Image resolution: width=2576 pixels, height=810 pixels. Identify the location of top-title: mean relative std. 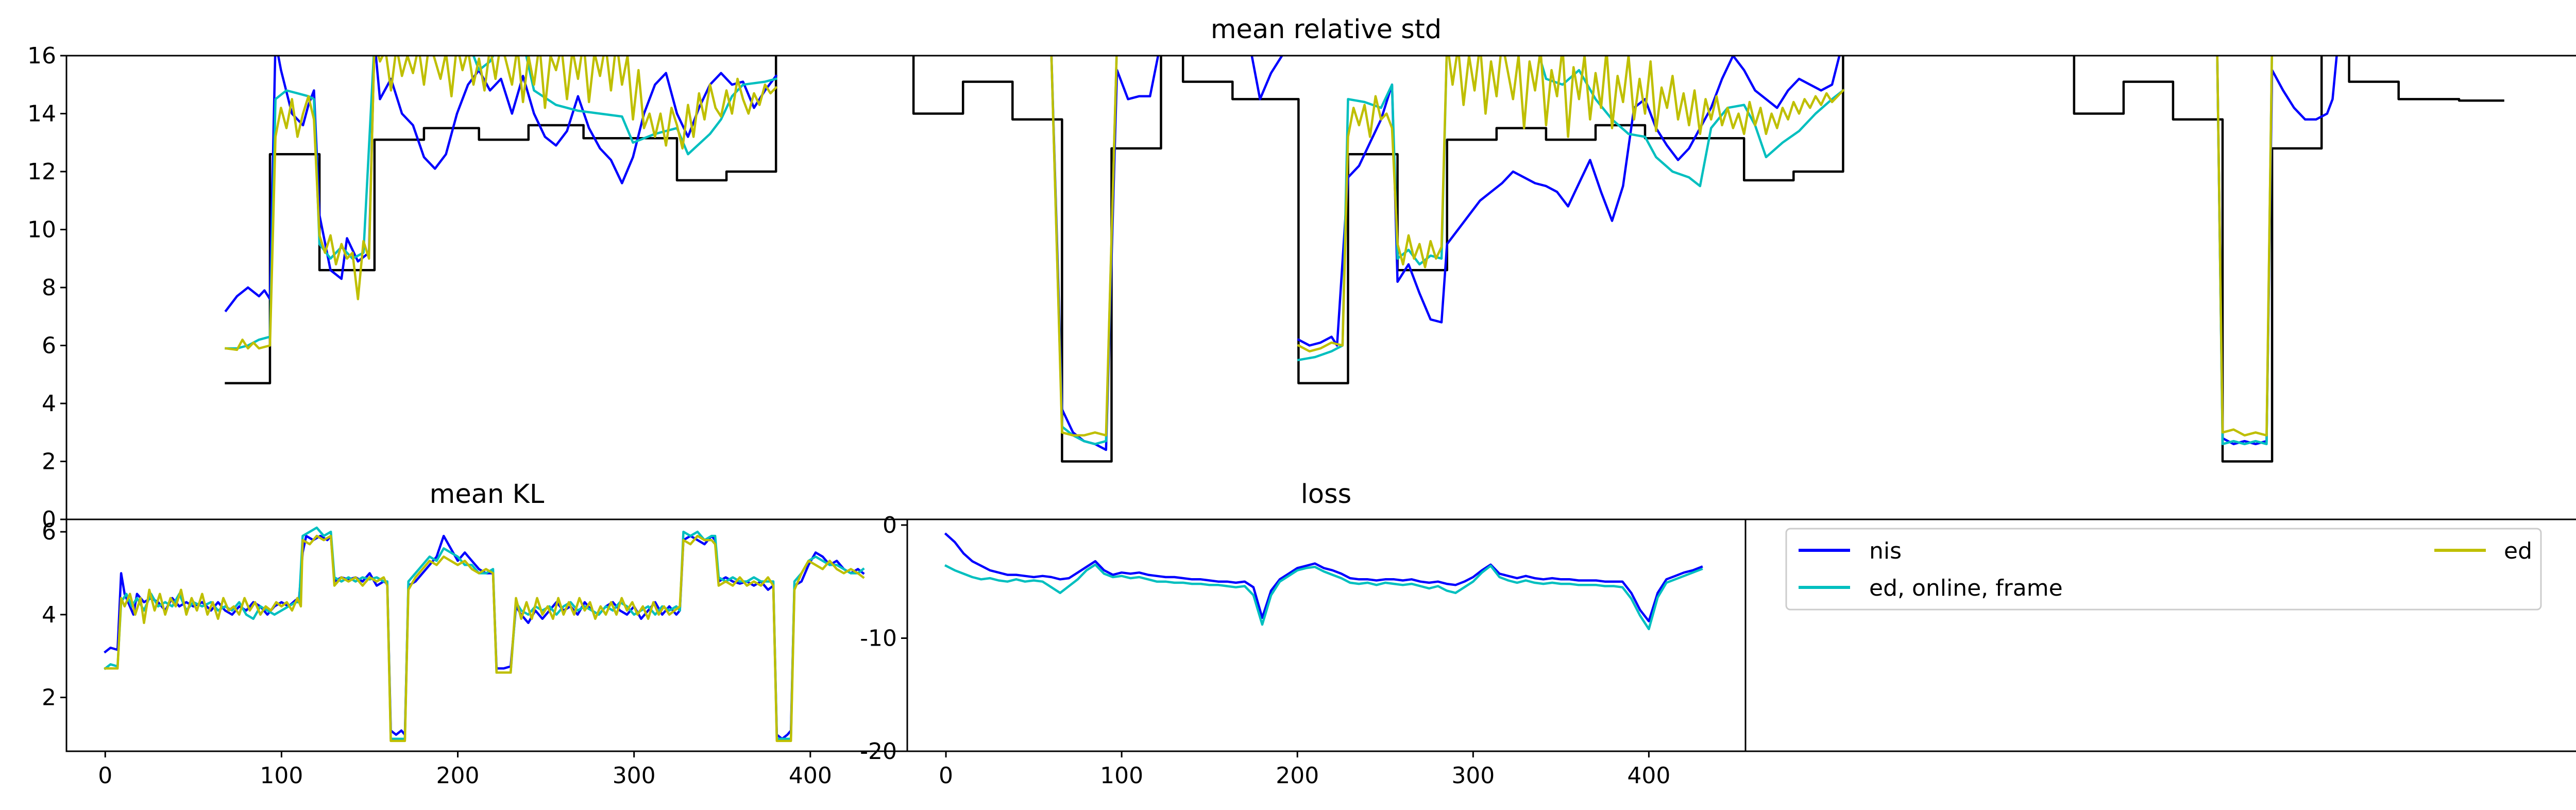
(1326, 29).